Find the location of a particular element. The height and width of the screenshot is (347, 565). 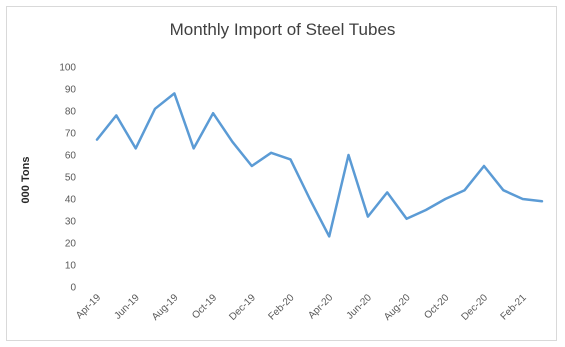

chart-title: Monthly Import of Steel Tubes is located at coordinates (282, 29).